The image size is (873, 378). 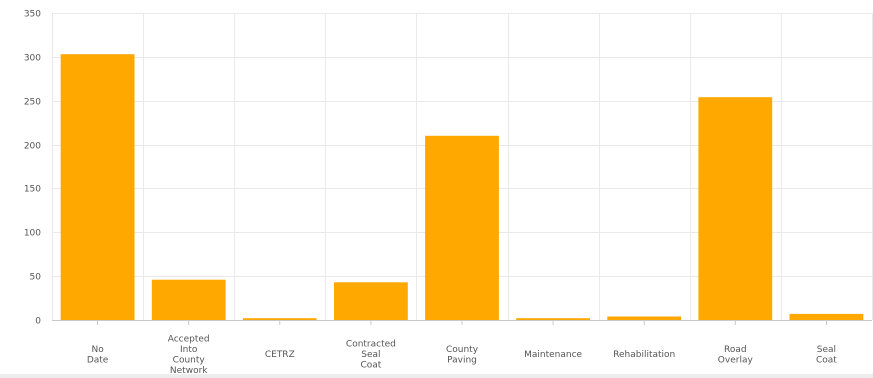 I want to click on x-tick-label: Accepted Into County Network, so click(x=189, y=355).